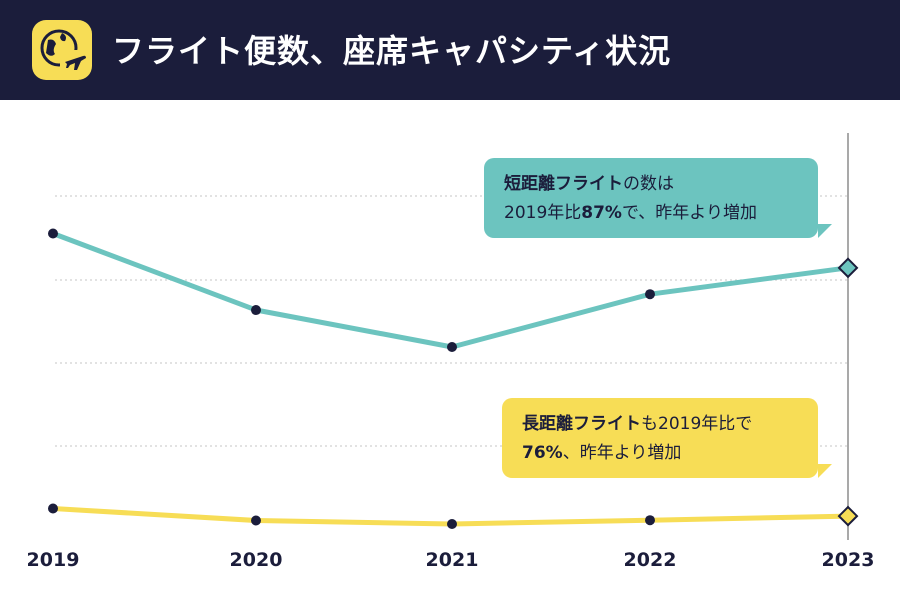 The image size is (900, 600). Describe the element at coordinates (62, 50) in the screenshot. I see `globe-airplane-icon` at that location.